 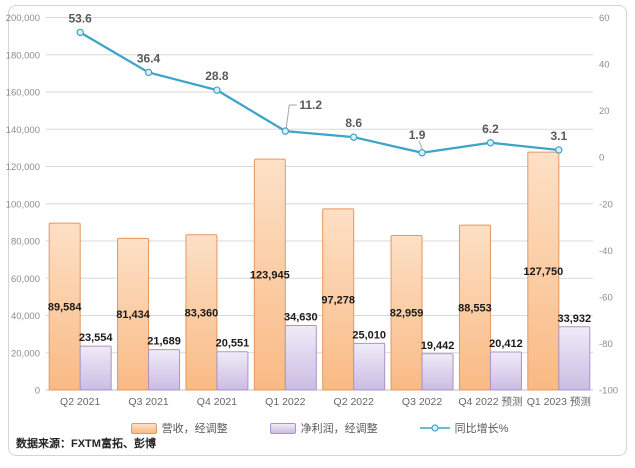 What do you see at coordinates (23, 167) in the screenshot?
I see `left-axis-tick-label: 120,000` at bounding box center [23, 167].